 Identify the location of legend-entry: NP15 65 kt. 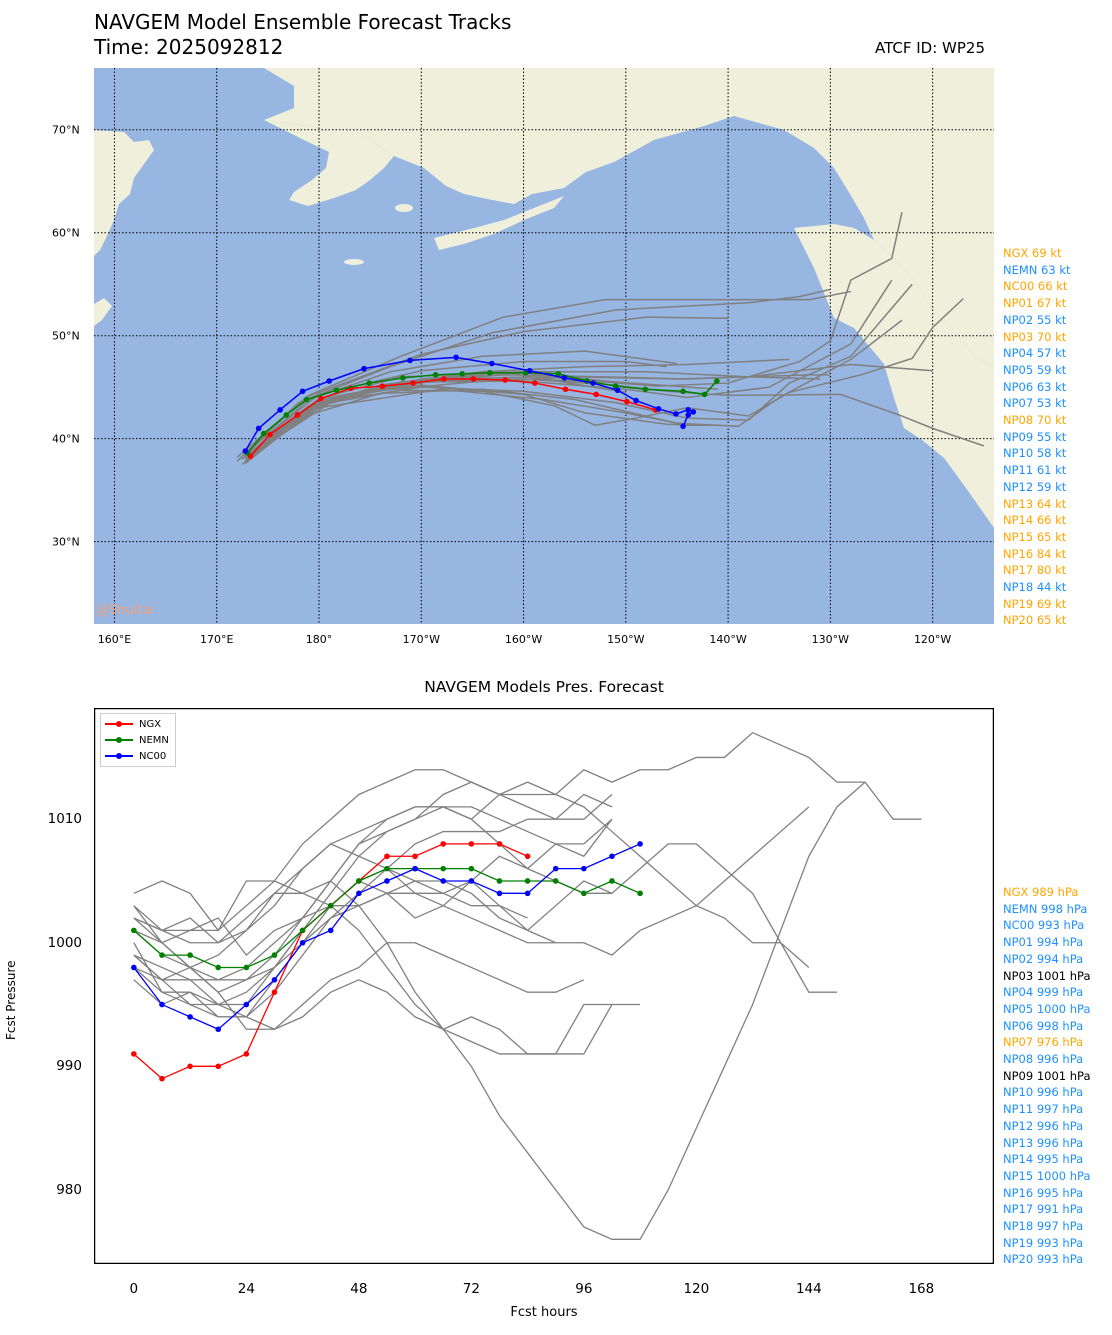
(1035, 536).